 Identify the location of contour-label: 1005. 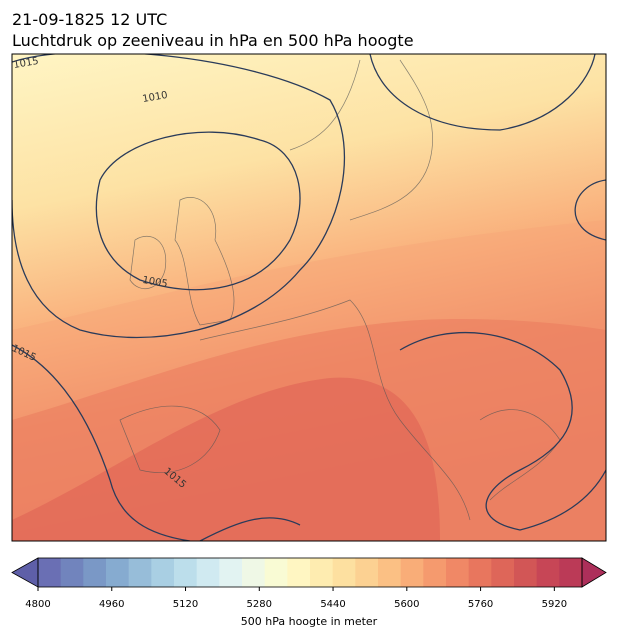
(154, 282).